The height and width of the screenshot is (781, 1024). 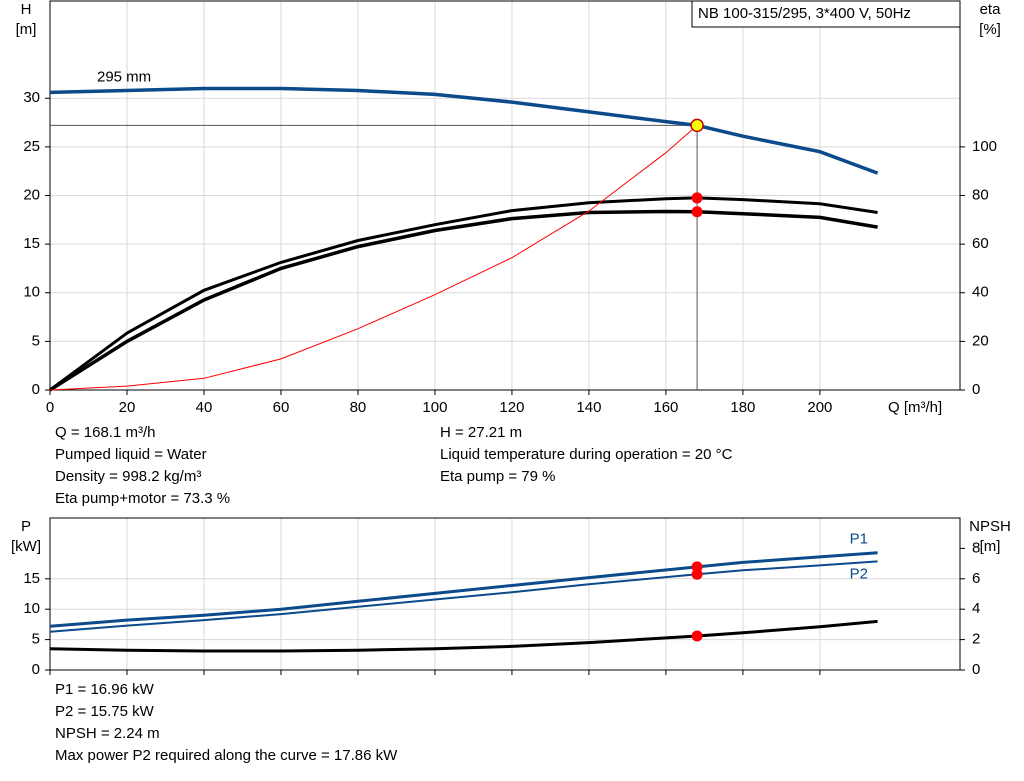 I want to click on operating-point, so click(x=697, y=125).